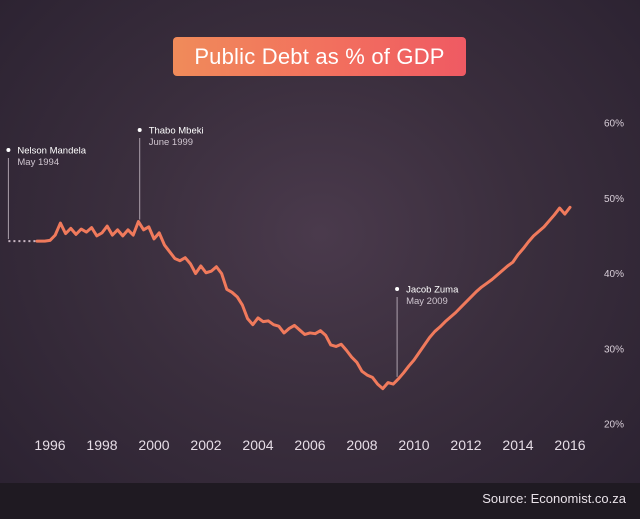  What do you see at coordinates (257, 445) in the screenshot?
I see `x-tick-label: 2004` at bounding box center [257, 445].